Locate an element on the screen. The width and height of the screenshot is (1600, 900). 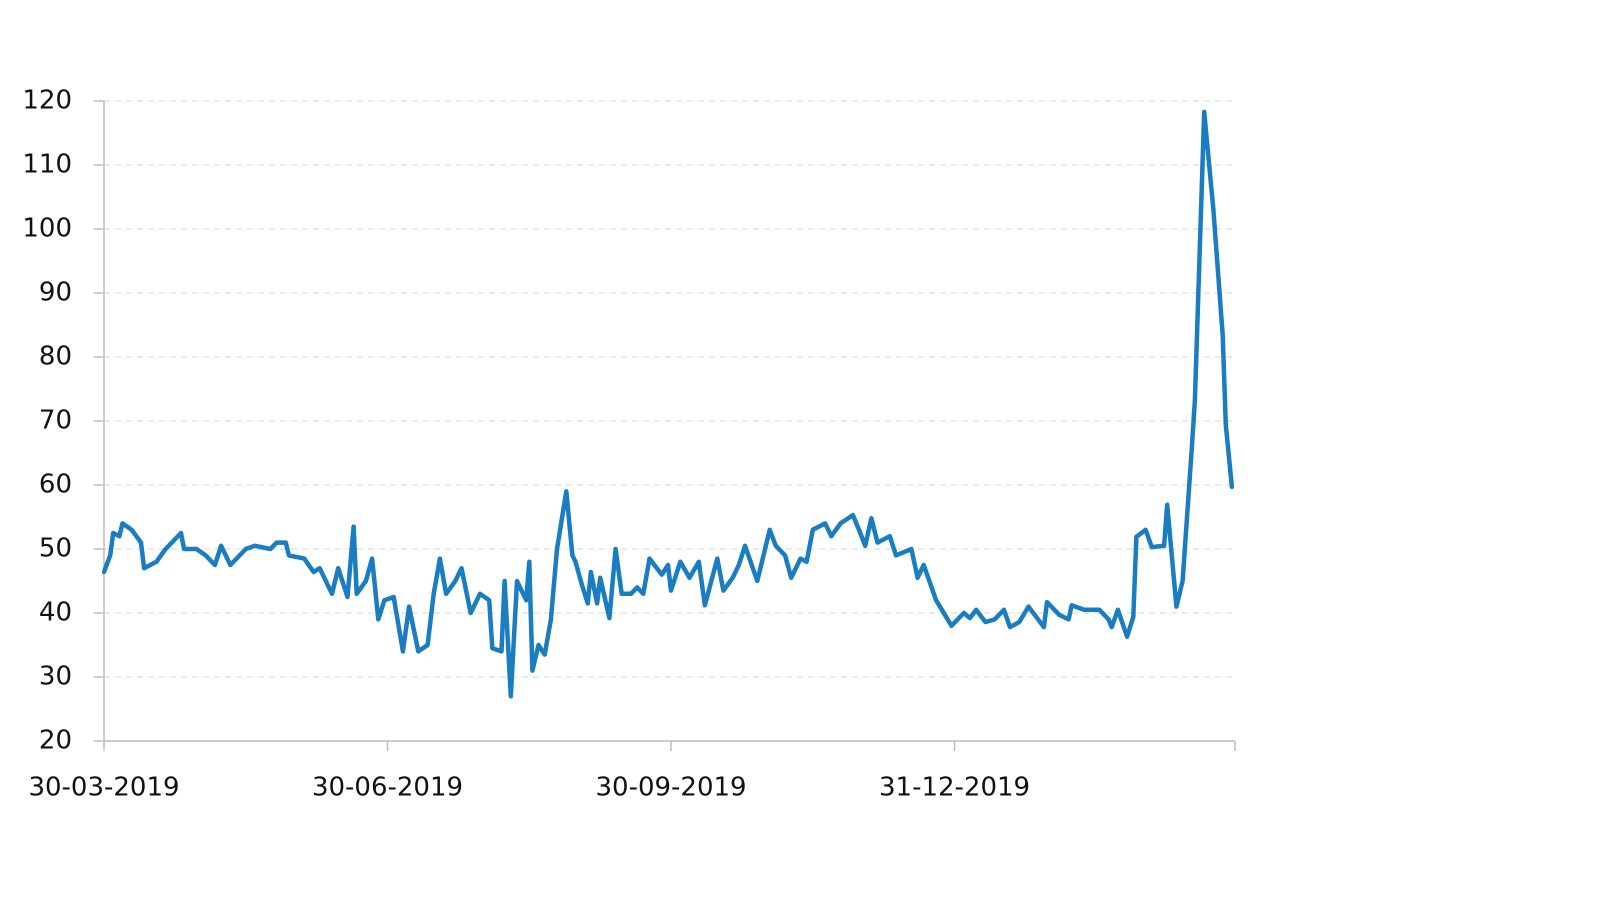
y-tick-label: 60 is located at coordinates (55, 485).